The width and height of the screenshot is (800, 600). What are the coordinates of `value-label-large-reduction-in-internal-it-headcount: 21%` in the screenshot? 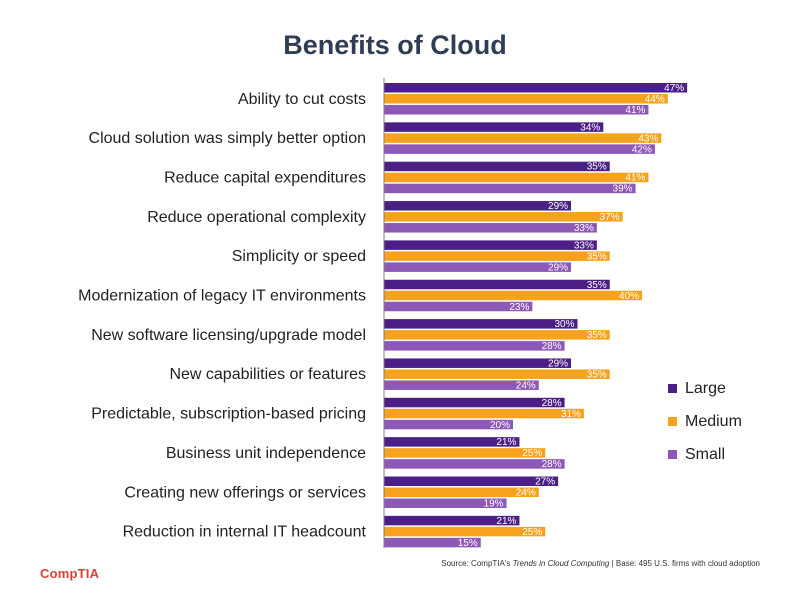 It's located at (506, 521).